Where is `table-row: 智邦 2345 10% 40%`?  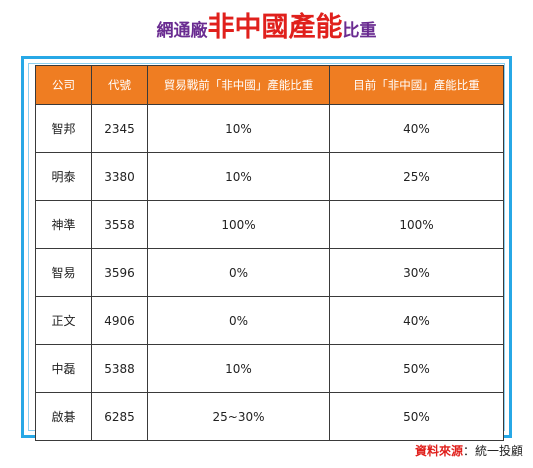
table-row: 智邦 2345 10% 40% is located at coordinates (269, 128).